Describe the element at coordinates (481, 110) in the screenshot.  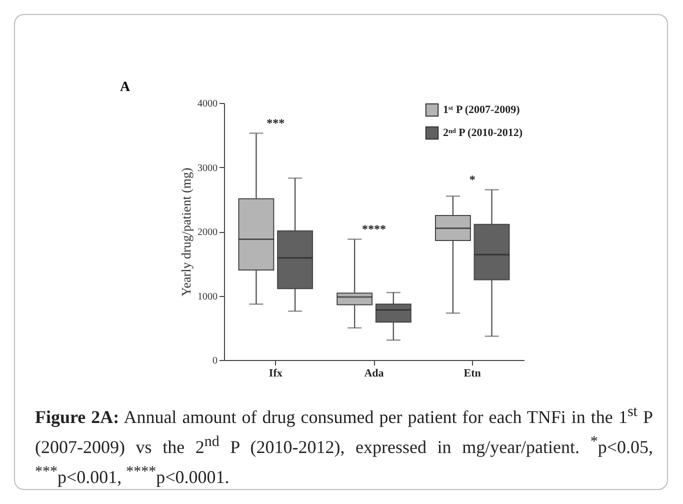
I see `legend-label: 1ˢᵗ P (2007-2009)` at that location.